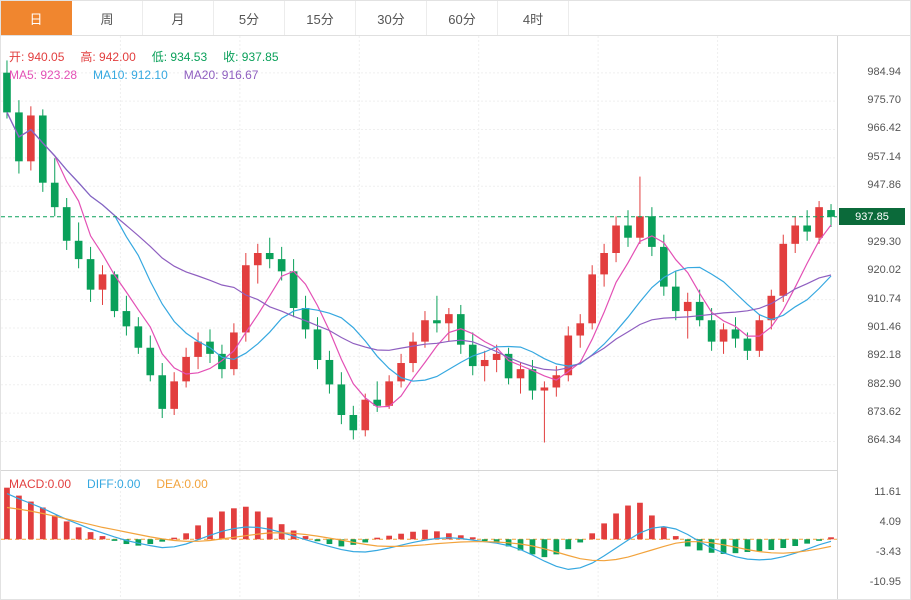 Image resolution: width=911 pixels, height=600 pixels. I want to click on price-axis-label: 975.70, so click(884, 100).